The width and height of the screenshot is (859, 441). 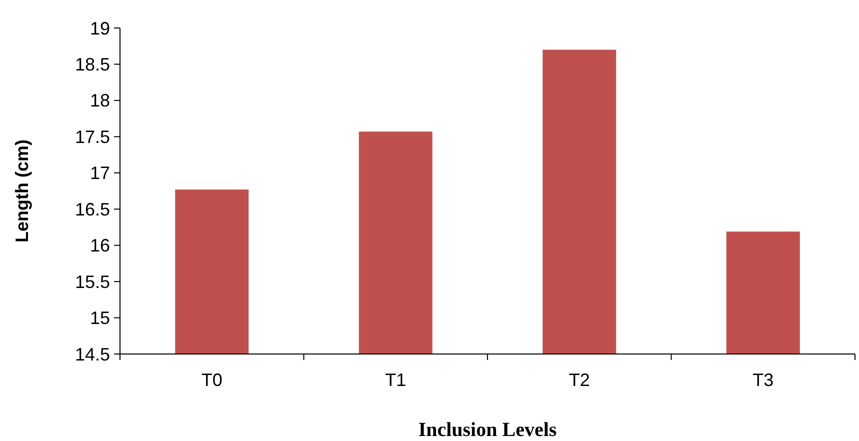 I want to click on y-tick-label: 18.5, so click(x=92, y=64).